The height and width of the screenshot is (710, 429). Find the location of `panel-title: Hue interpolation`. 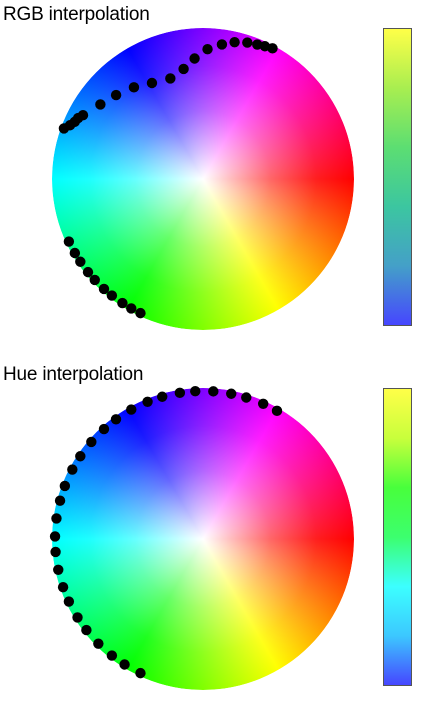

panel-title: Hue interpolation is located at coordinates (73, 374).